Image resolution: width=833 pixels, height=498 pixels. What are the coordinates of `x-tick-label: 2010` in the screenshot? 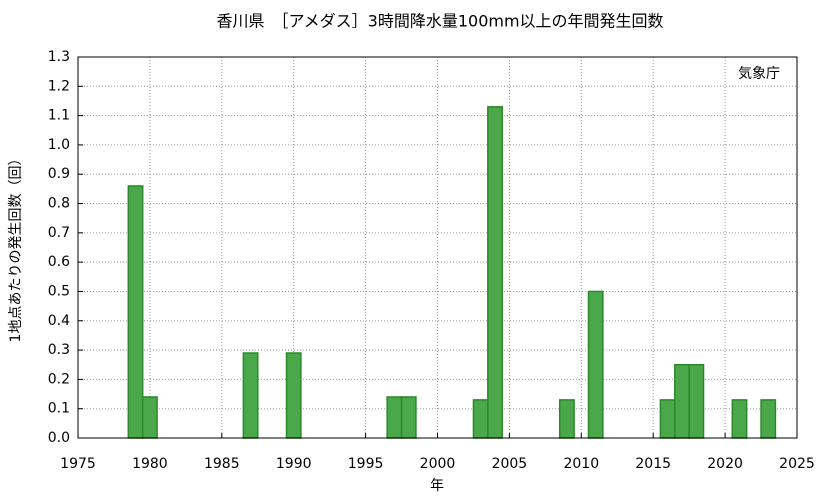 It's located at (581, 464).